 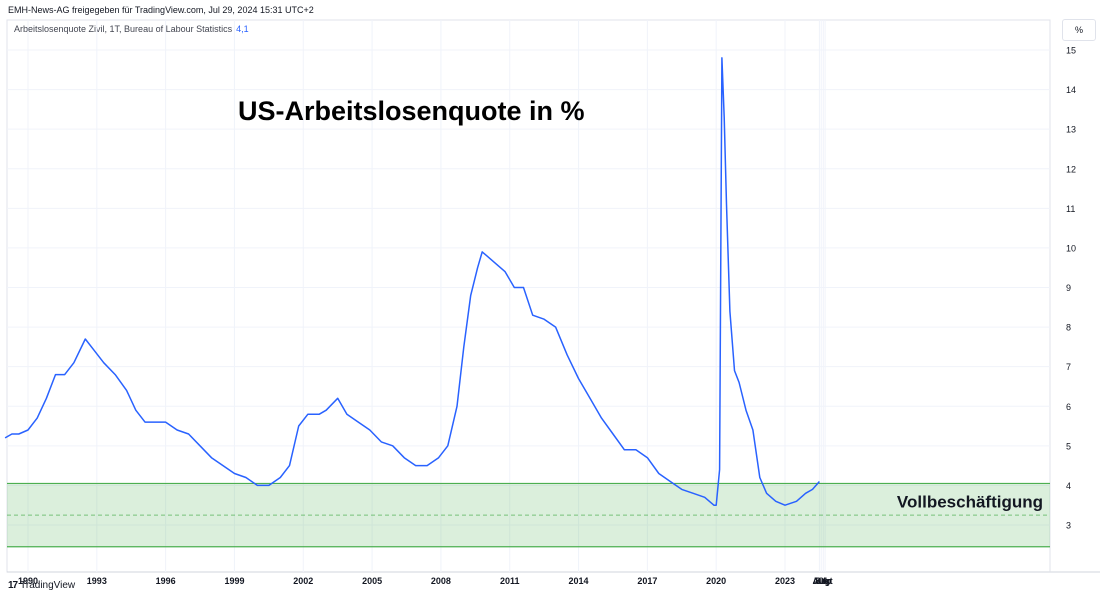 I want to click on y-tick-label: 6, so click(x=1068, y=407).